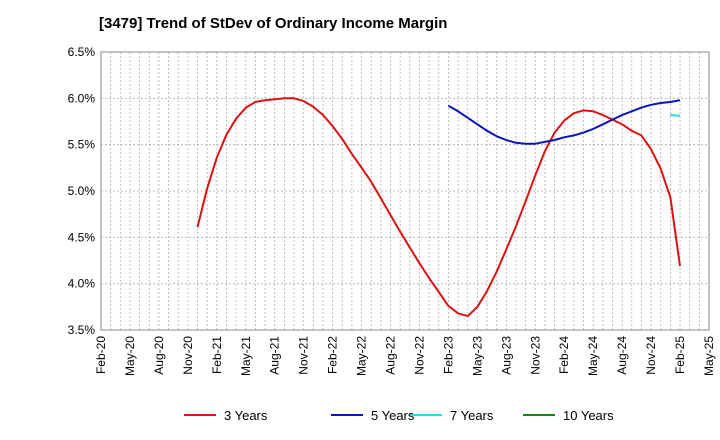 Image resolution: width=720 pixels, height=440 pixels. Describe the element at coordinates (564, 122) in the screenshot. I see `series-line-5-years` at that location.